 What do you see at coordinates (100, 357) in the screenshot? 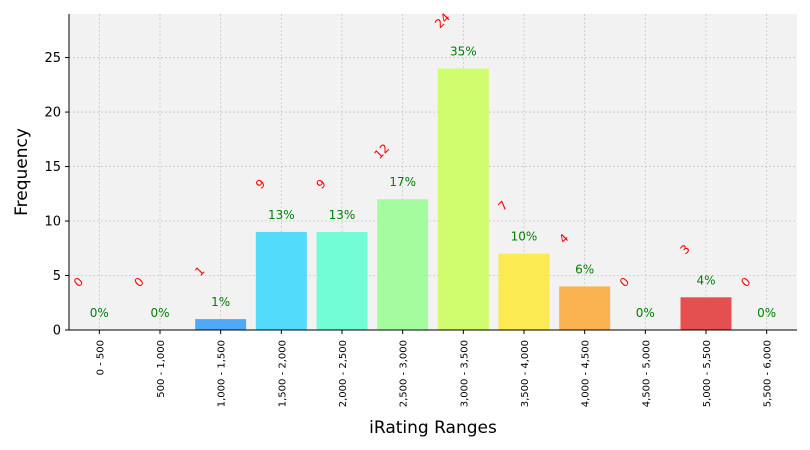
I see `x-tick-label: 0 - 500` at bounding box center [100, 357].